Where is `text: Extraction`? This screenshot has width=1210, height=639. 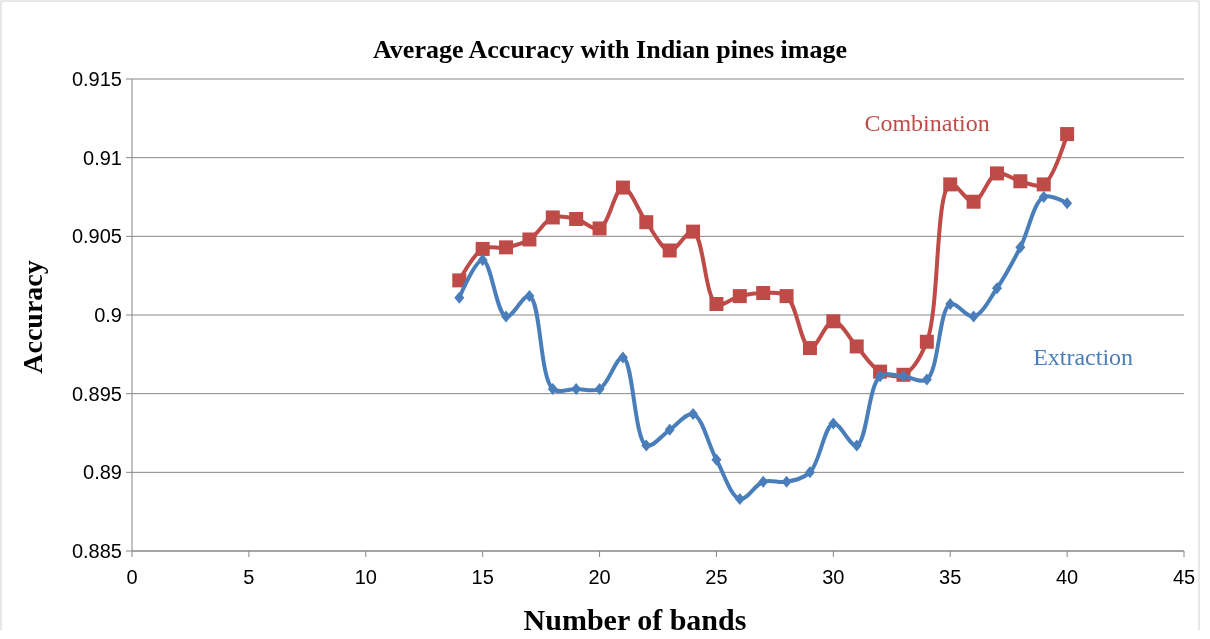 text: Extraction is located at coordinates (1083, 357).